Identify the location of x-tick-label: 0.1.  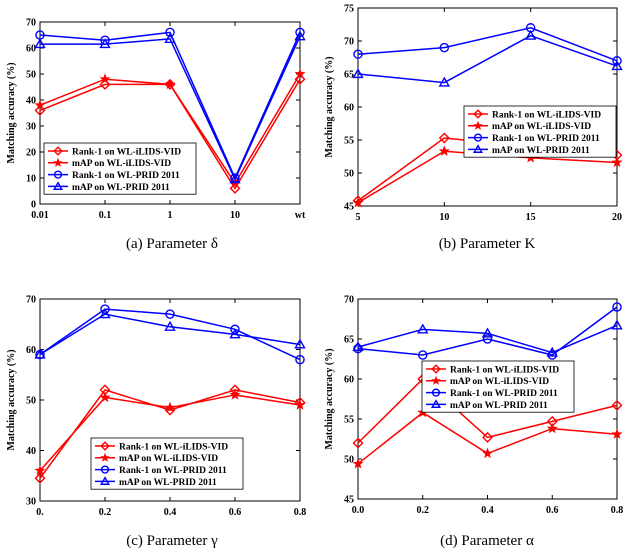
(105, 215).